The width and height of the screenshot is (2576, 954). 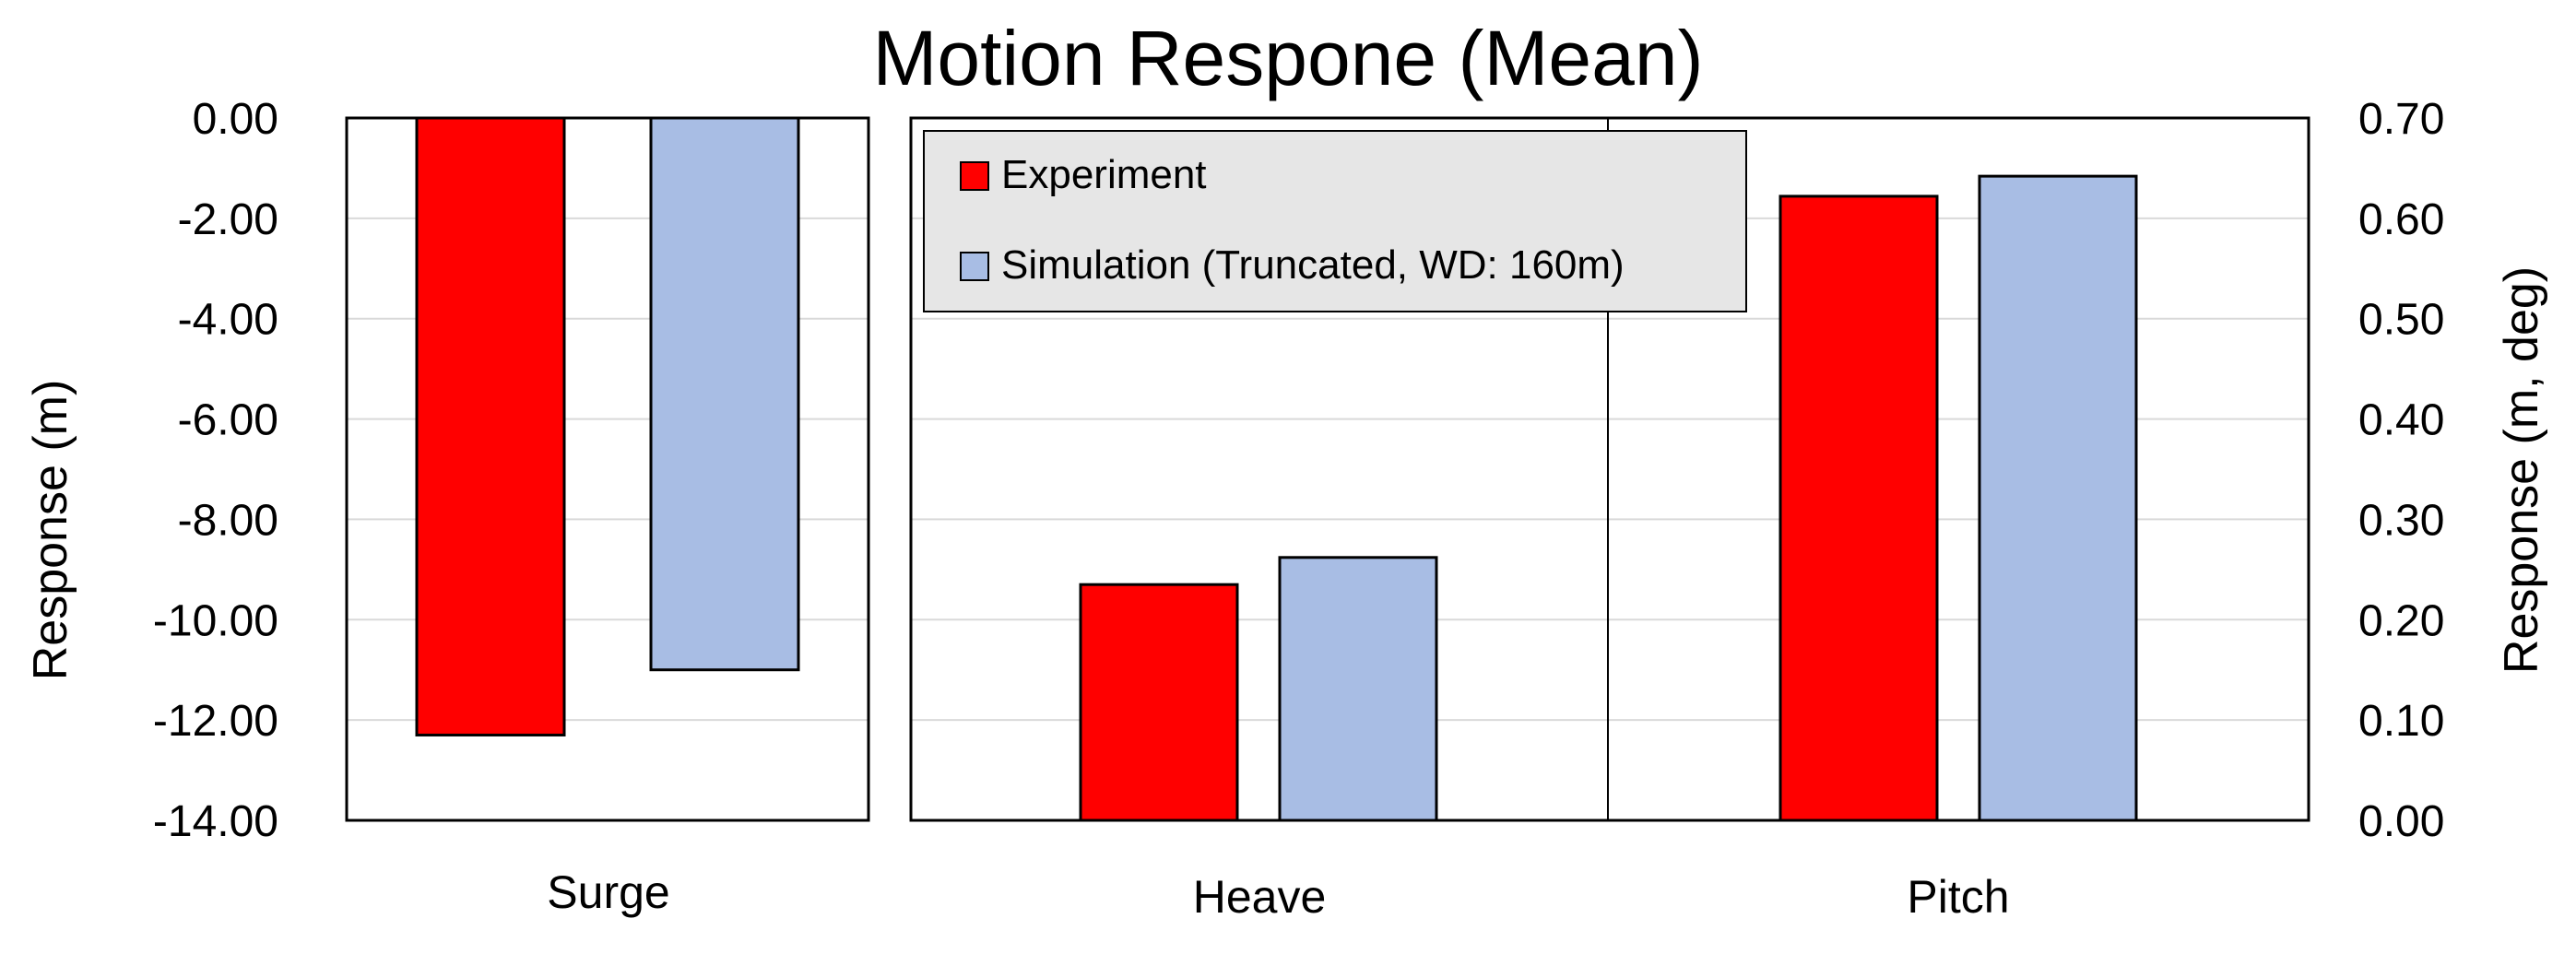 I want to click on right-tick-label: 0.40, so click(x=2401, y=421).